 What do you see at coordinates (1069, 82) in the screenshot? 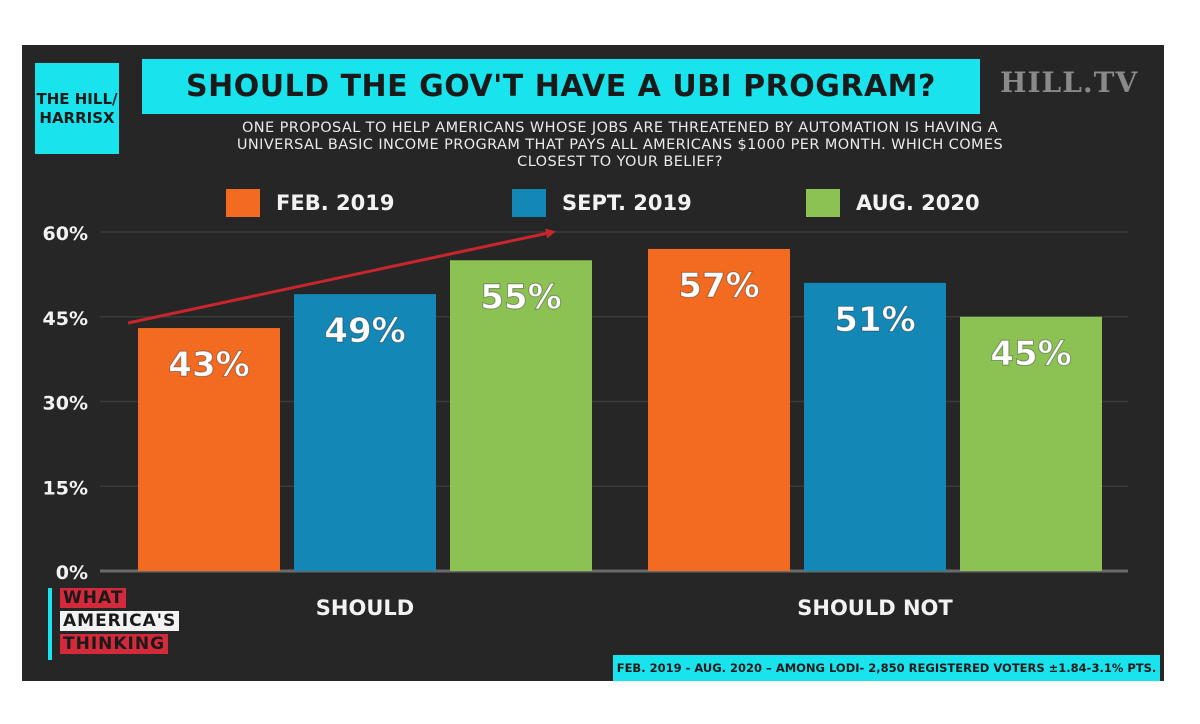
I see `hilltv-logo: HILL.TV` at bounding box center [1069, 82].